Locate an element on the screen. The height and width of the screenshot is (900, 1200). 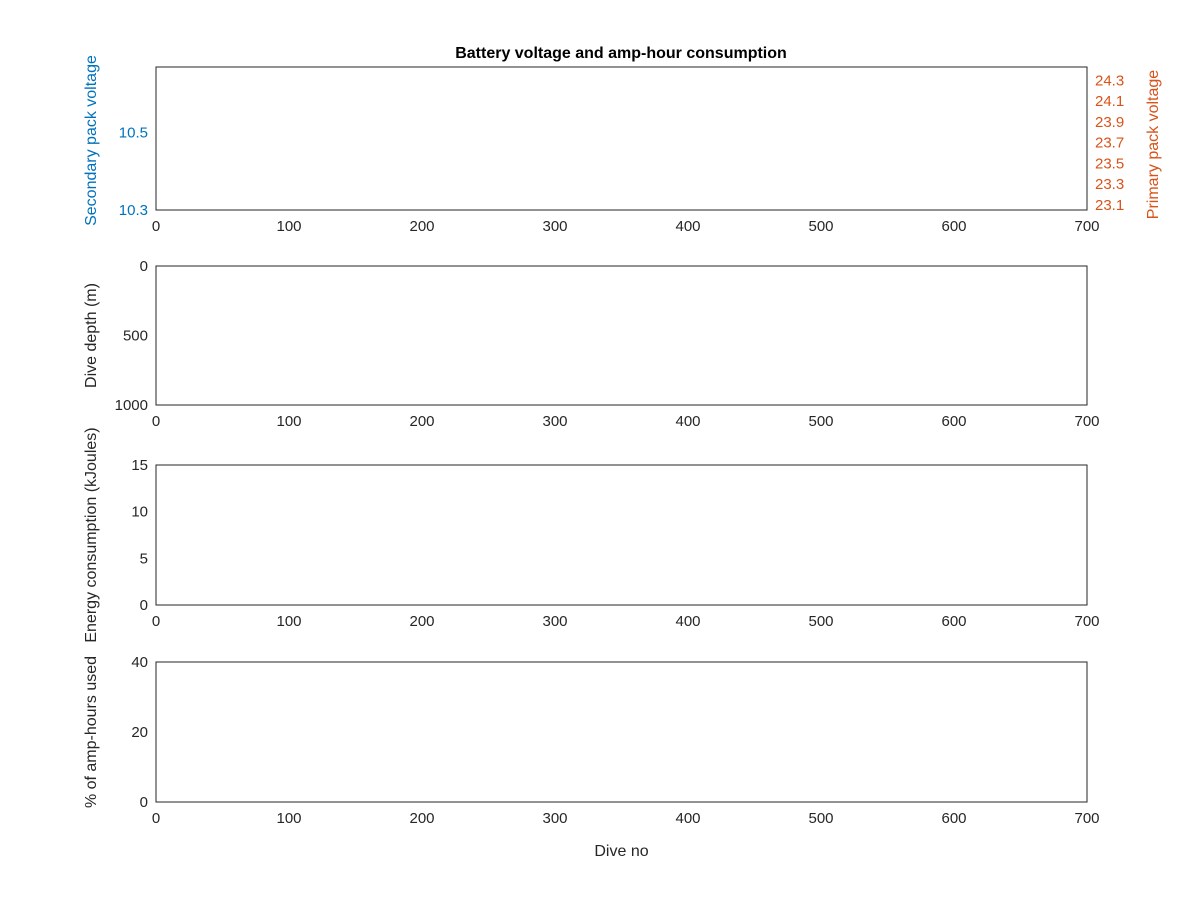
y2-tick-label: 23.5 is located at coordinates (1109, 163).